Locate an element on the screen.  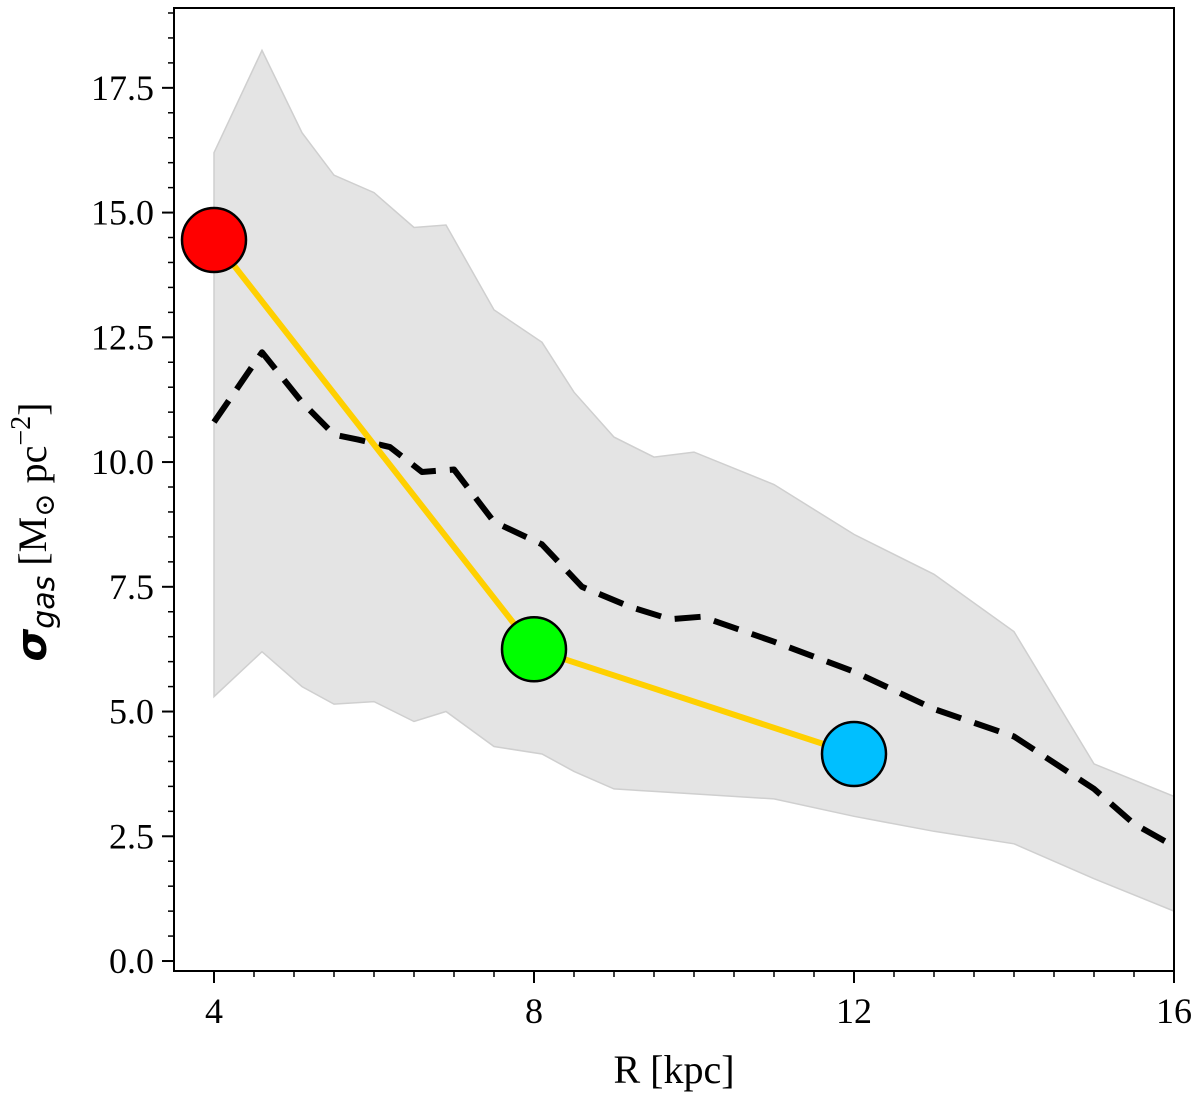
x-tick-label-12: 12 is located at coordinates (854, 1011).